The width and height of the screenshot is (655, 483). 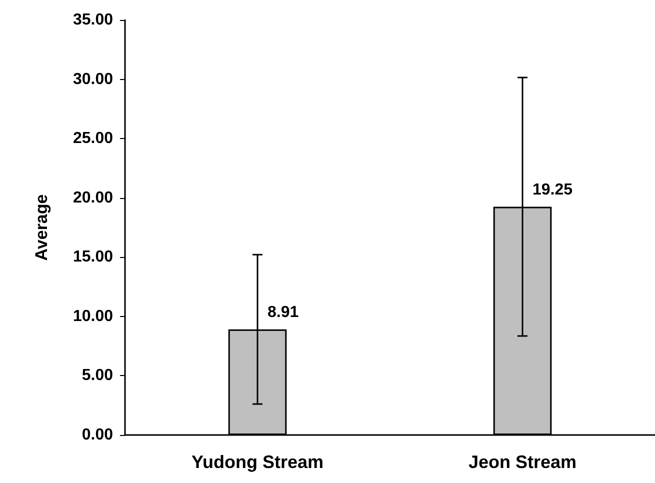 What do you see at coordinates (93, 20) in the screenshot?
I see `y-tick-label: 35.00` at bounding box center [93, 20].